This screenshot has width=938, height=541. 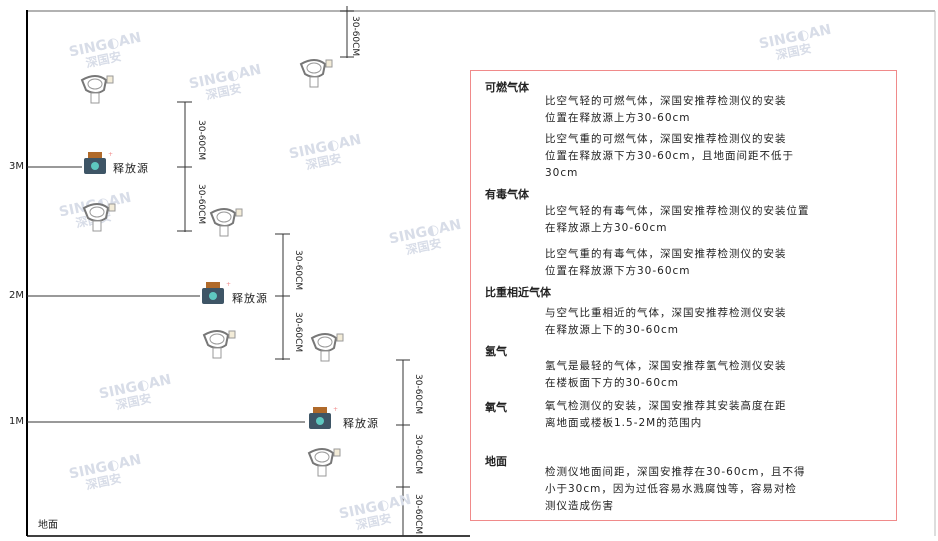 I want to click on paragraph: 比空气轻的可燃气体，深国安推荐检测仪的安装 位置在释放源上方30-60cm, so click(x=666, y=109).